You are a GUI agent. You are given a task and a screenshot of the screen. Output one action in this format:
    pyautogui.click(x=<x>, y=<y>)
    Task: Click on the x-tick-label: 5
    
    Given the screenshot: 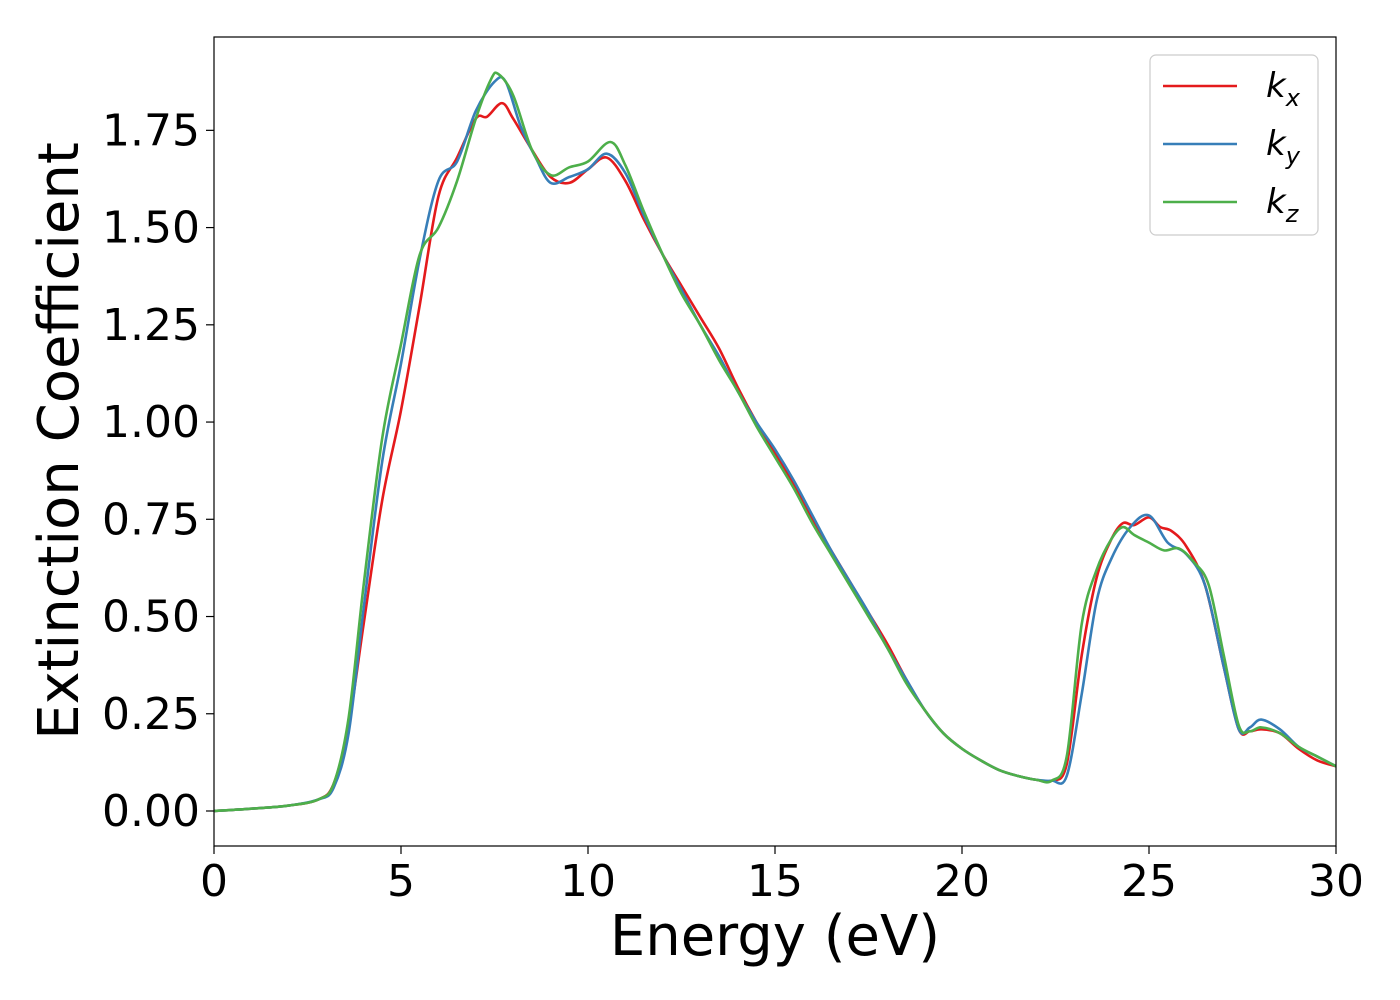 What is the action you would take?
    pyautogui.click(x=401, y=881)
    